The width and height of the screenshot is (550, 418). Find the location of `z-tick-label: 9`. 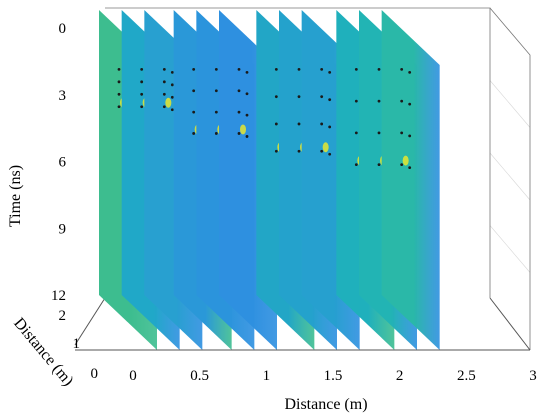

z-tick-label: 9 is located at coordinates (63, 229).